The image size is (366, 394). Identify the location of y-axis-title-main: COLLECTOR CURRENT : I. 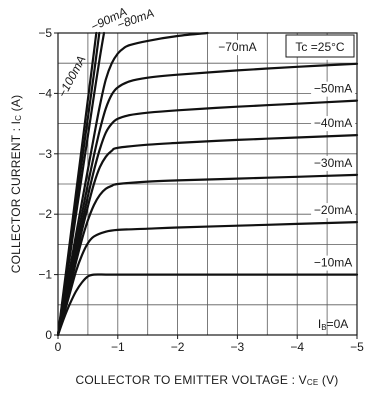
(16, 197).